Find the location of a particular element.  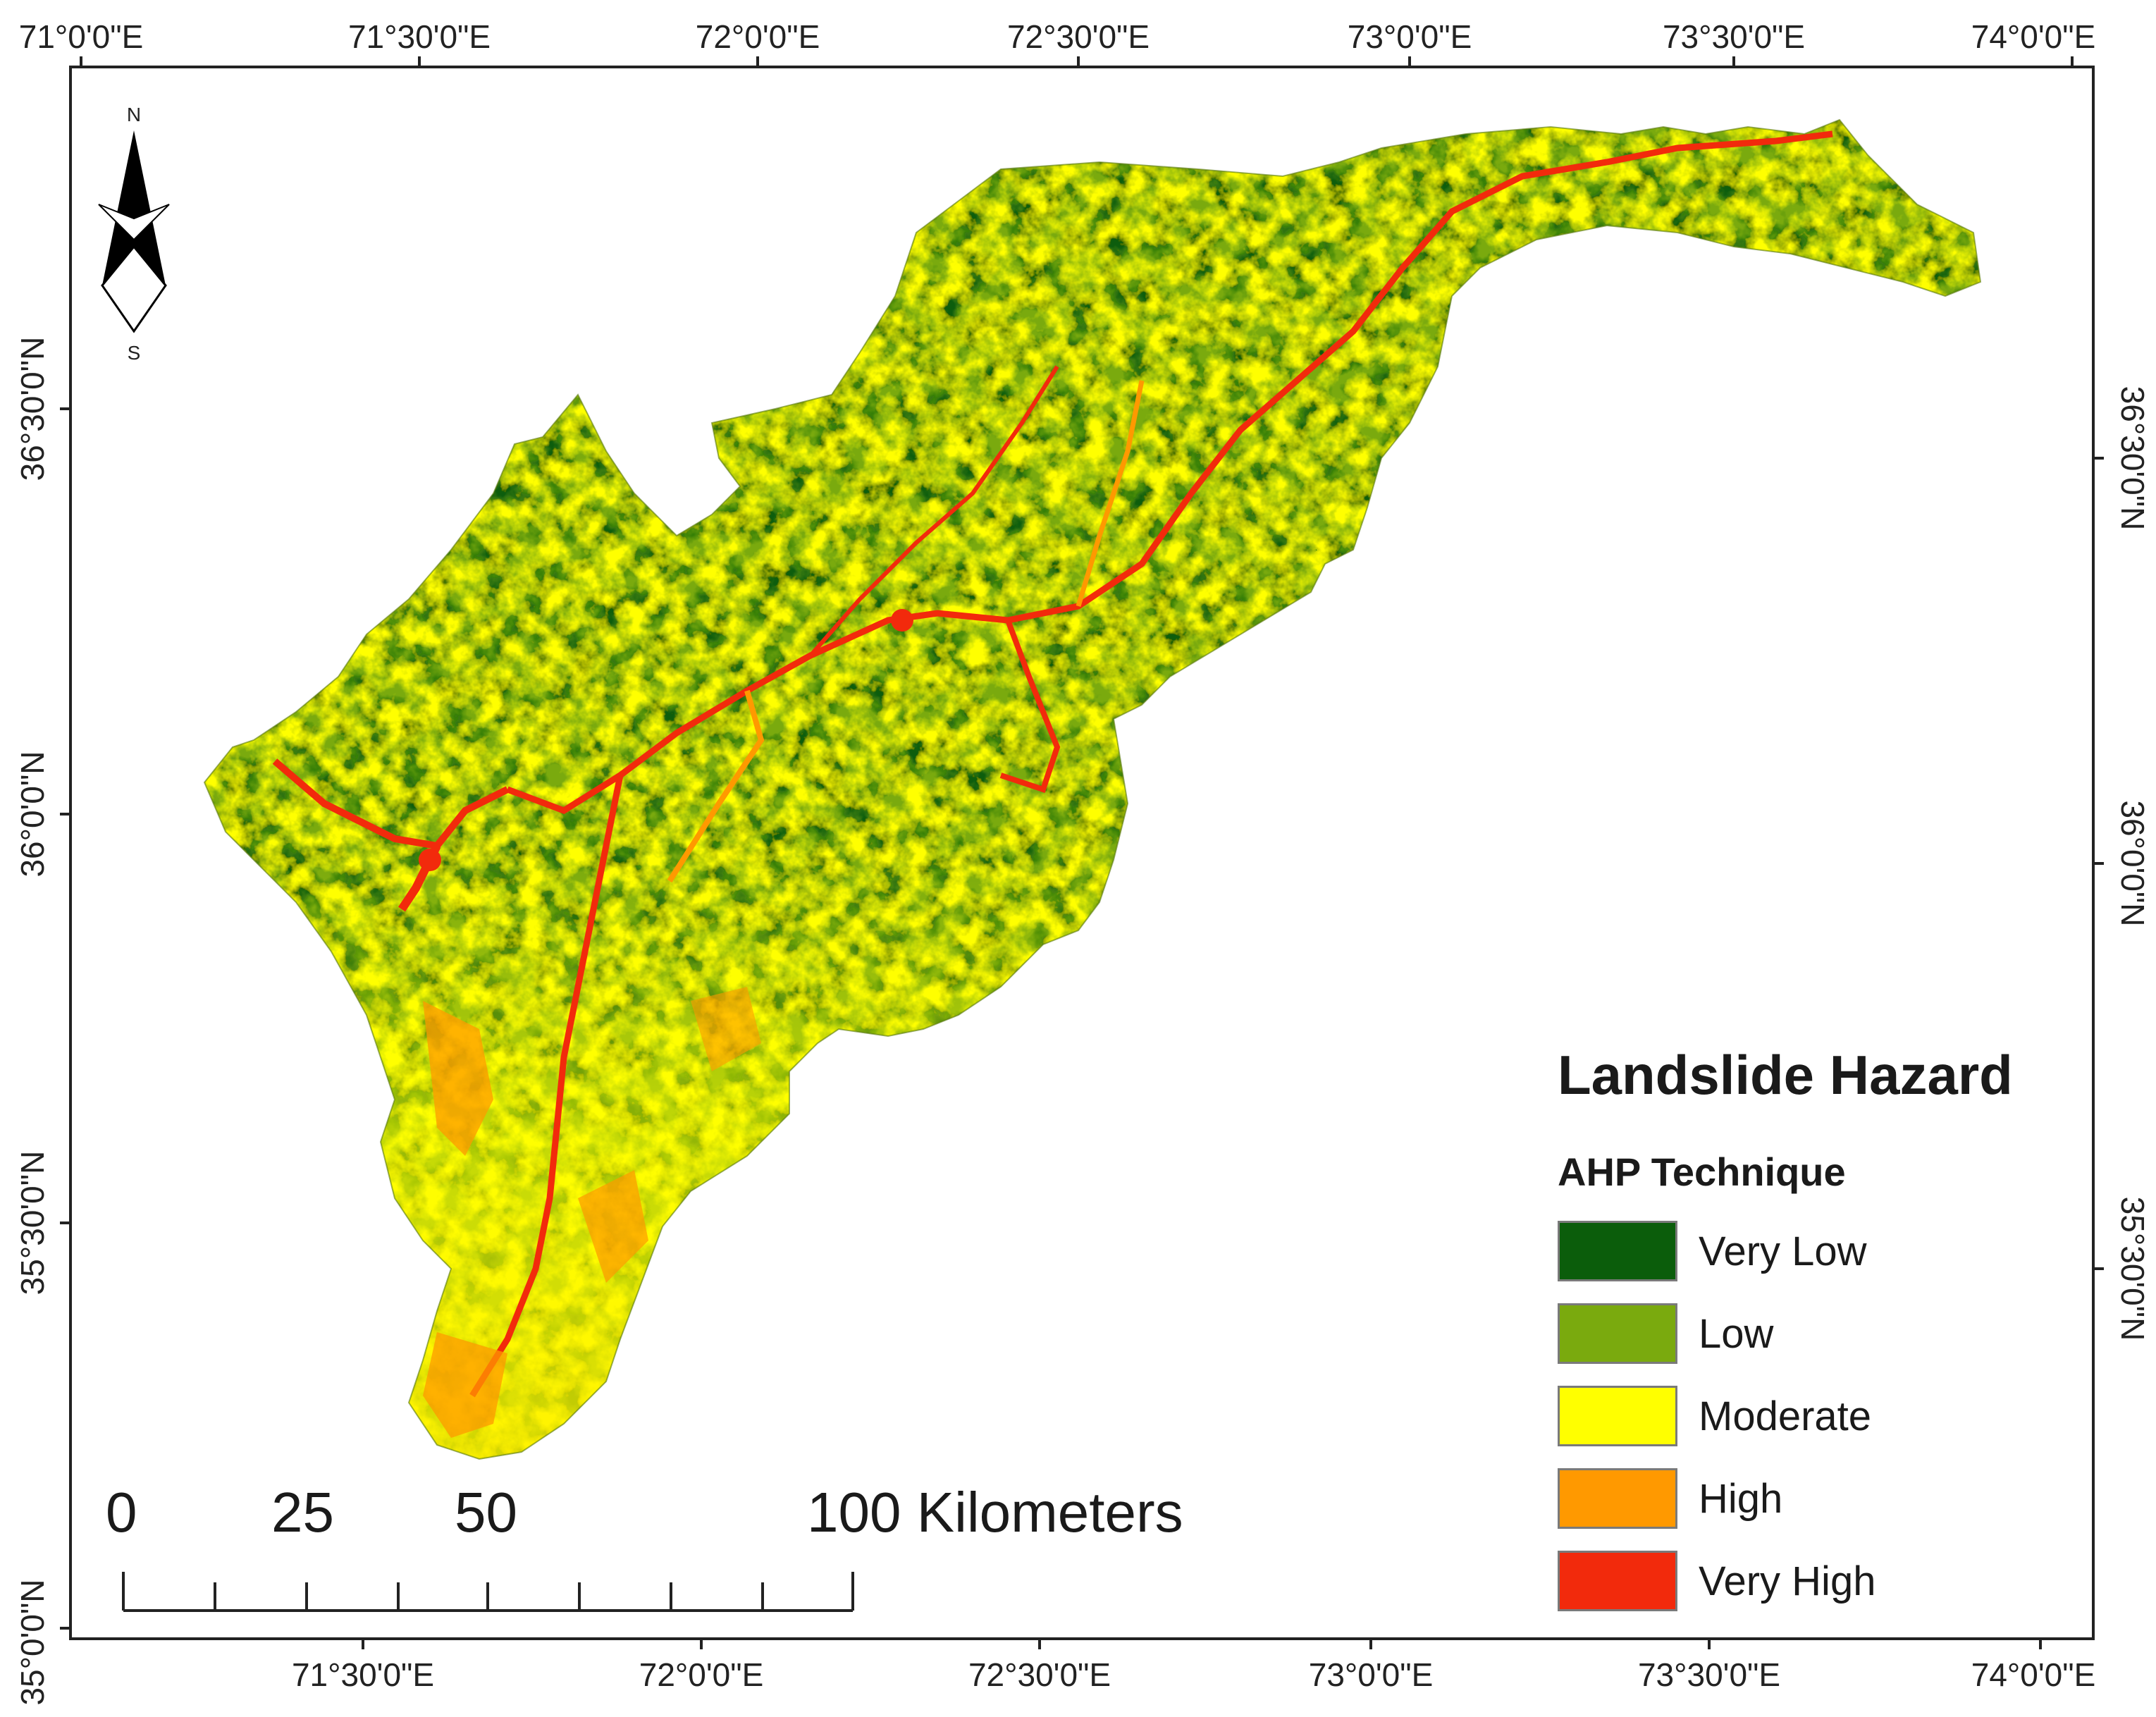

legend-item-moderate: Moderate is located at coordinates (1714, 1416).